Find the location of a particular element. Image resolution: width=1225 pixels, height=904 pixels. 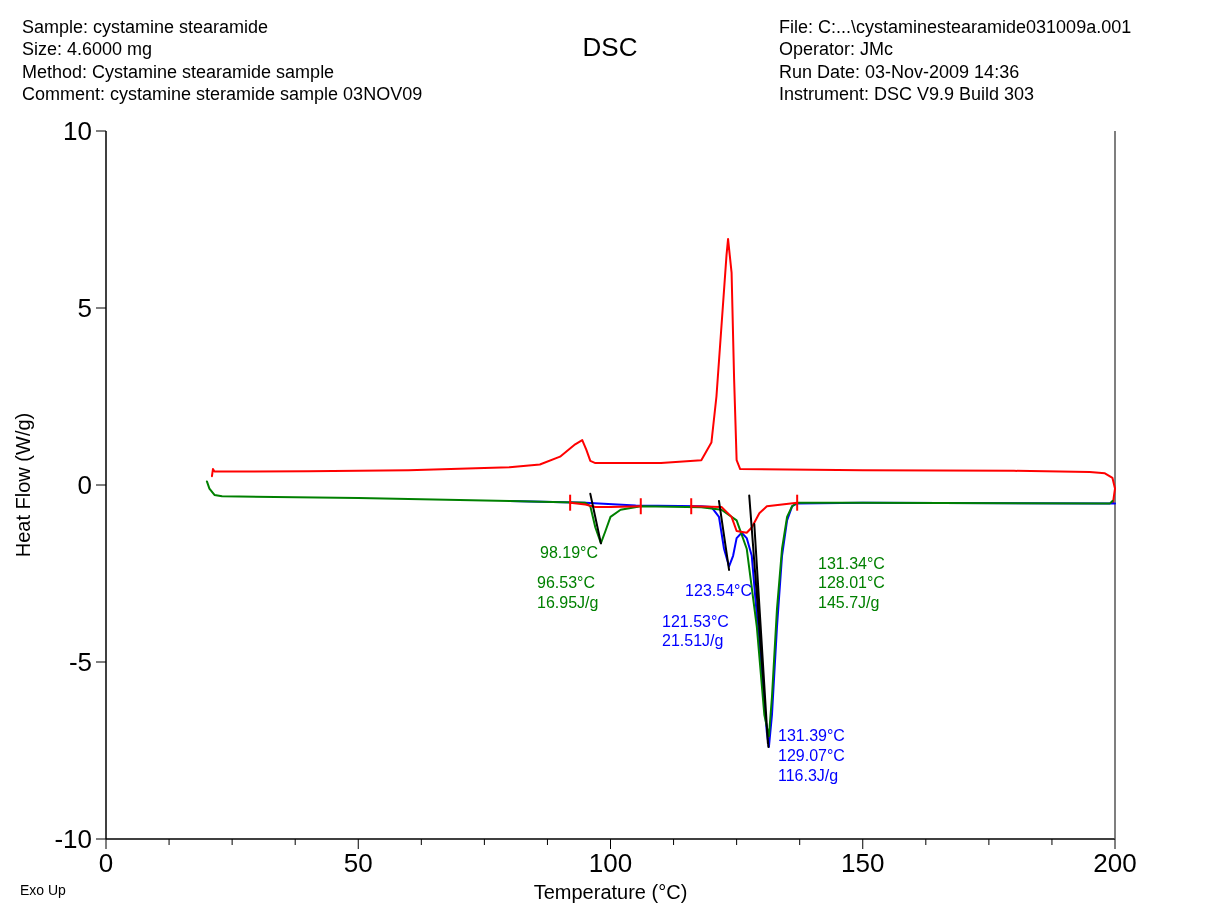

text: Operator: JMc is located at coordinates (836, 49).